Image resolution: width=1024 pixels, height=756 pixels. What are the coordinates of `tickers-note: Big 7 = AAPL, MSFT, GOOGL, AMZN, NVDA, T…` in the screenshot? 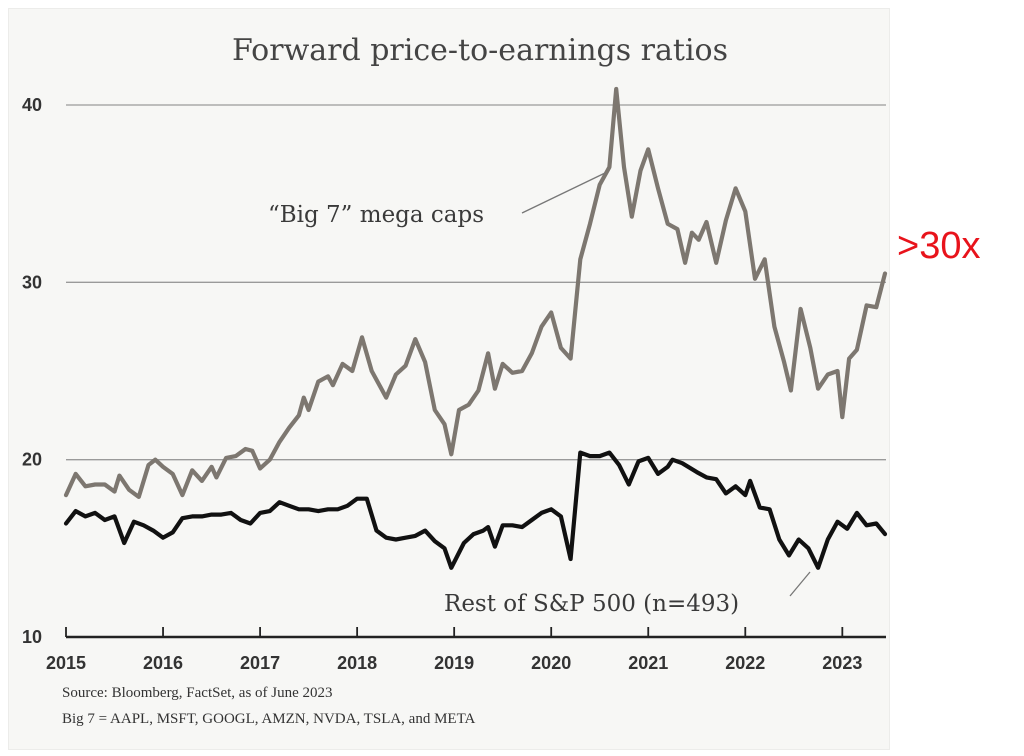 It's located at (269, 719).